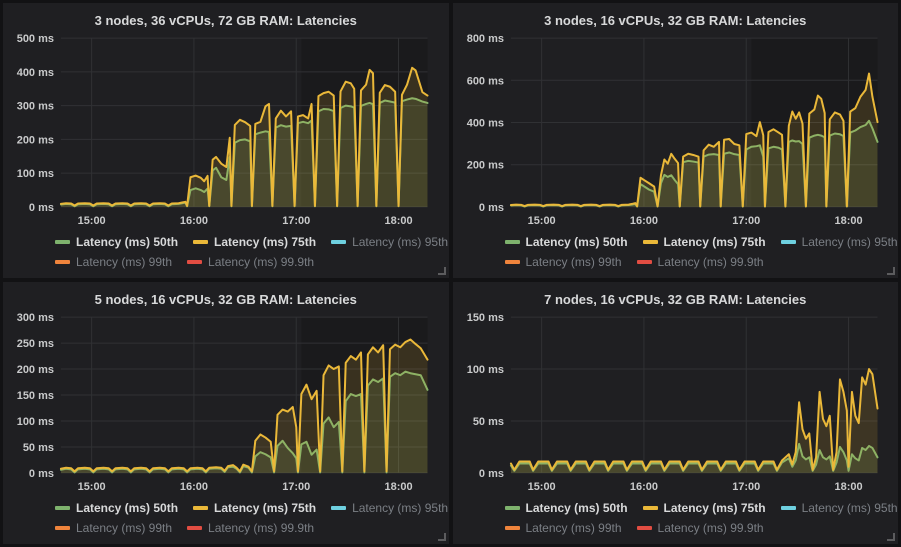  I want to click on panel-title: 3 nodes, 16 vCPUs, 32 GB RAM: Latencies, so click(675, 20).